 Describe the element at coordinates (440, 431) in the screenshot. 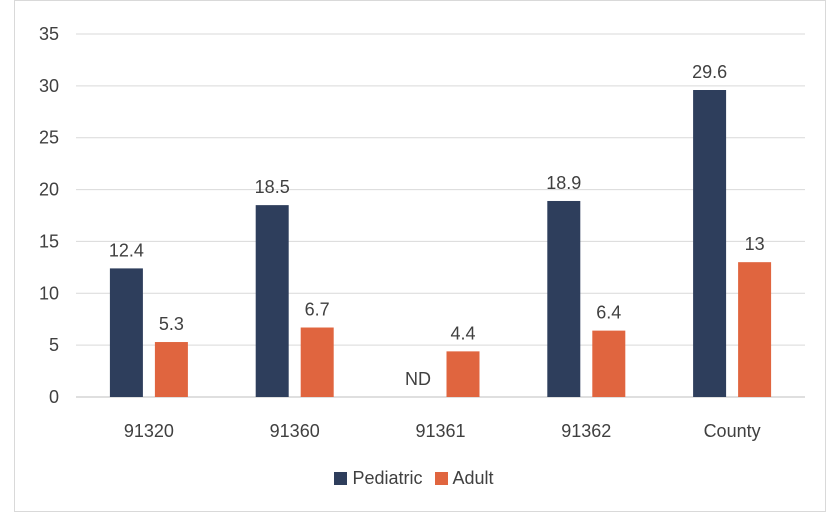

I see `x-tick-label: 91361` at that location.